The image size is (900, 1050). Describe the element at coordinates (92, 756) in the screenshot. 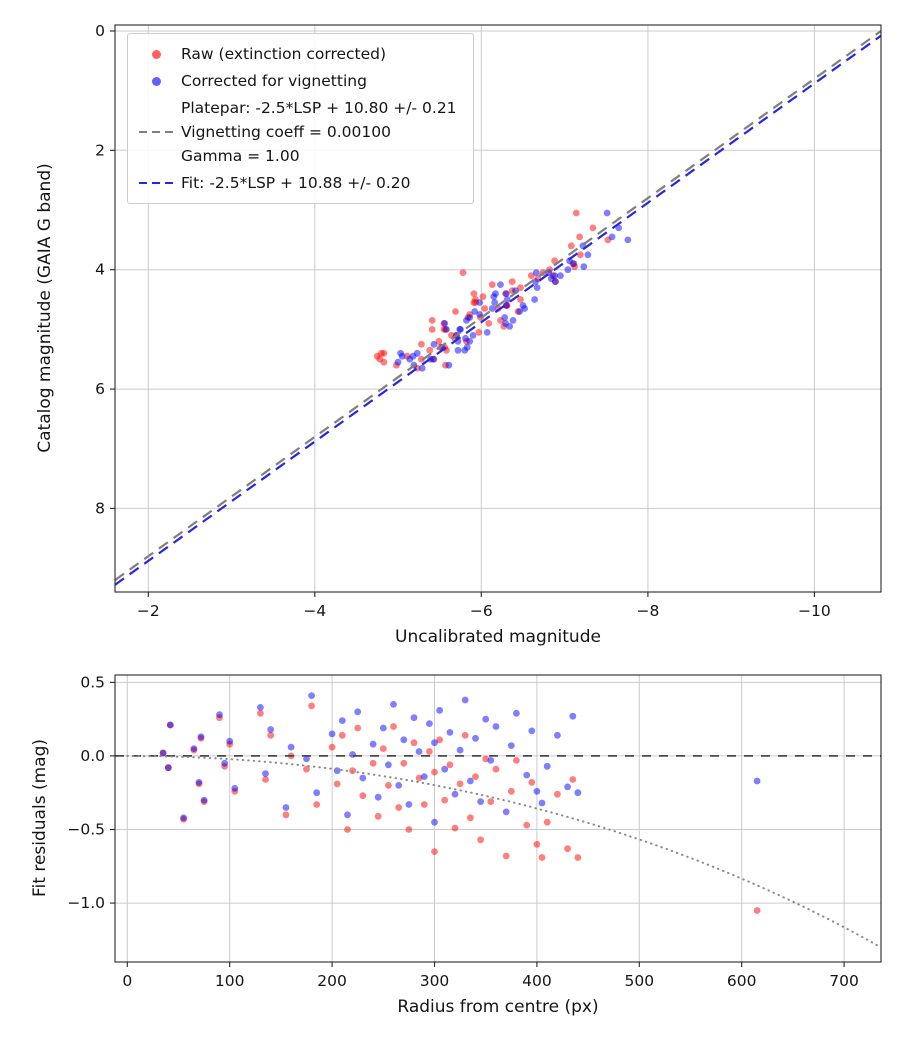

I see `y-tick-label: 0.0` at that location.